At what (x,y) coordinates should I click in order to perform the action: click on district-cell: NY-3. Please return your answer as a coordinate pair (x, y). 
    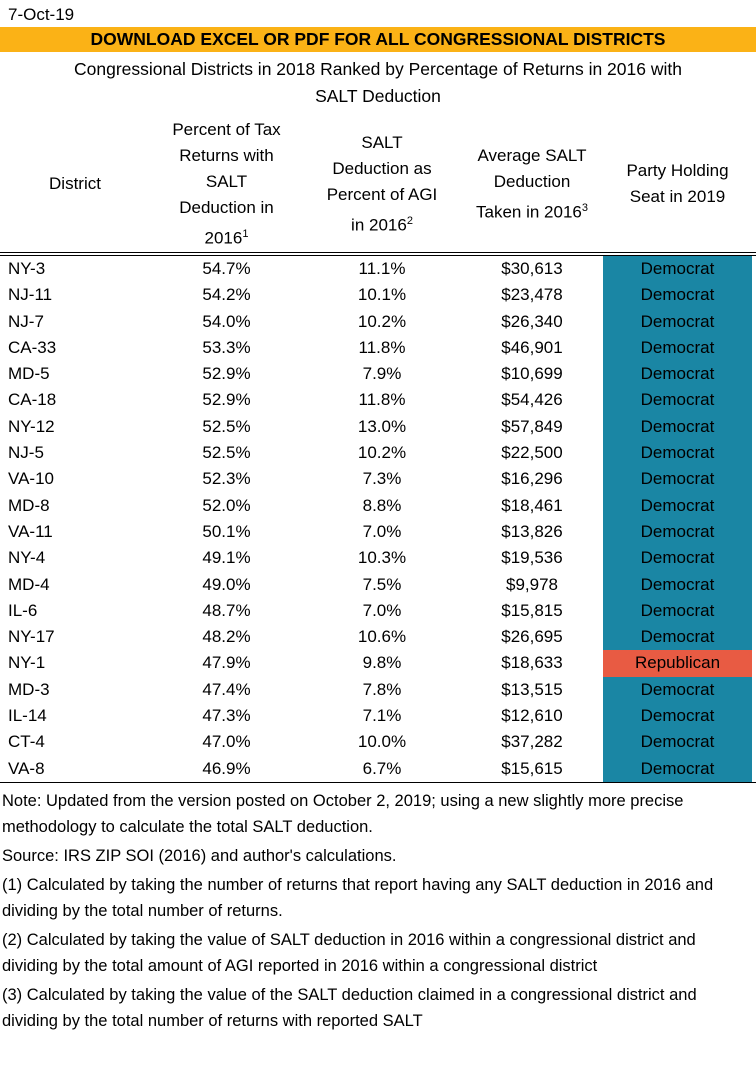
    Looking at the image, I should click on (27, 268).